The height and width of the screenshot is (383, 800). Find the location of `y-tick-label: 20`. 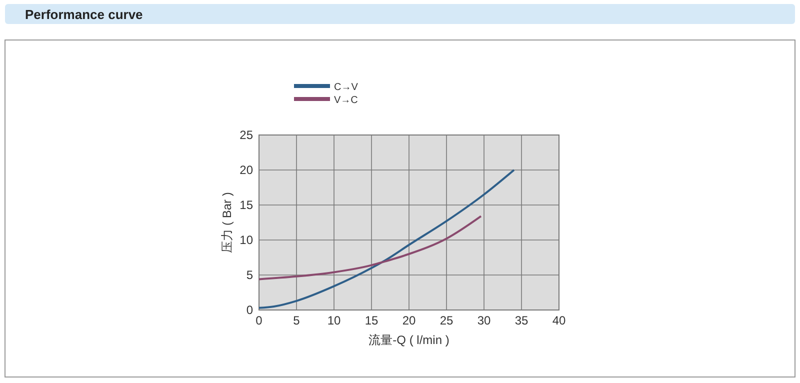

y-tick-label: 20 is located at coordinates (247, 169).